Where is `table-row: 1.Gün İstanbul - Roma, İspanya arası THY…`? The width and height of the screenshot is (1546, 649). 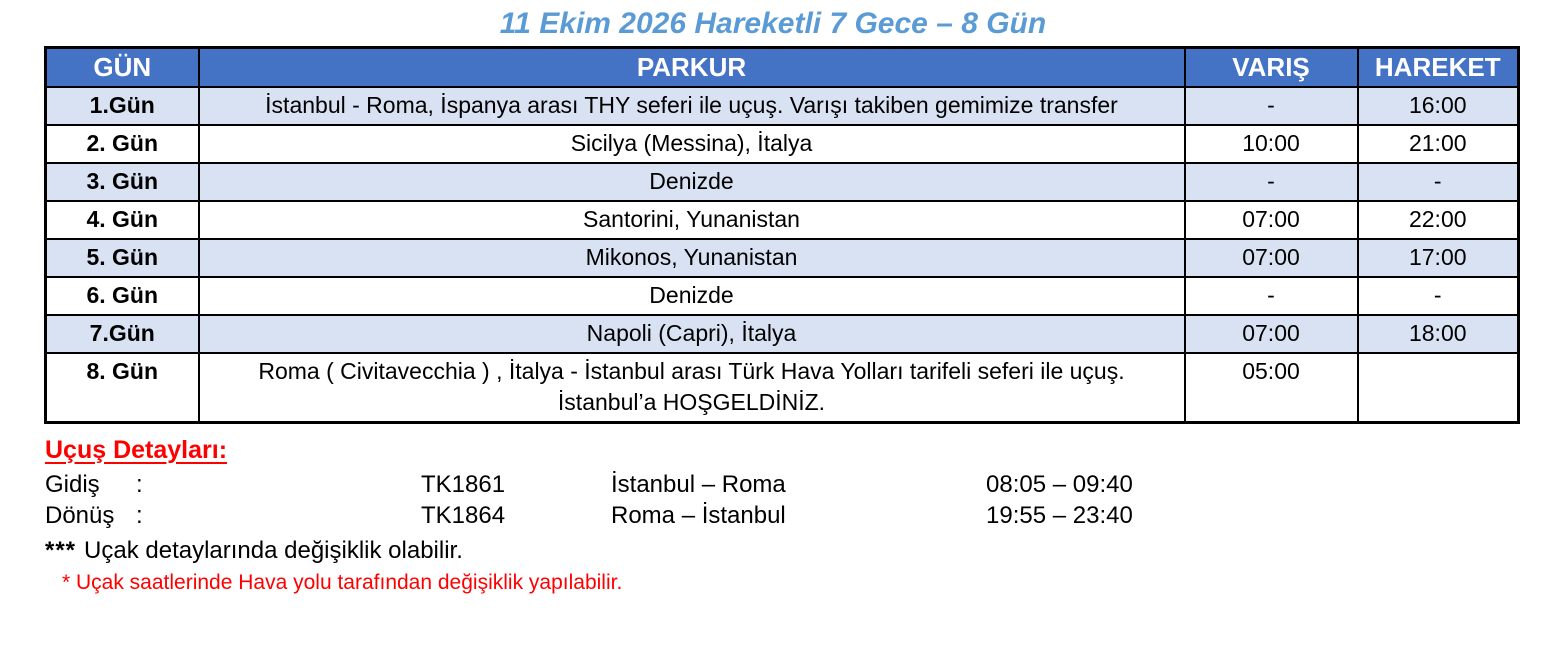 table-row: 1.Gün İstanbul - Roma, İspanya arası THY… is located at coordinates (782, 105).